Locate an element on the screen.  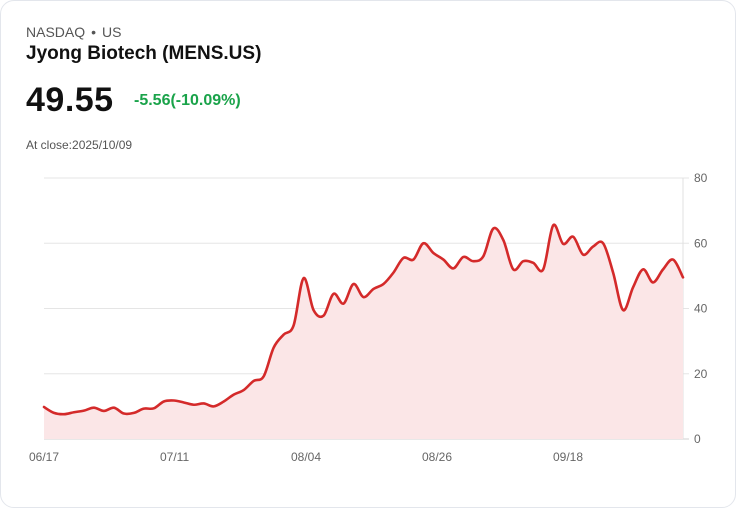
x-axis: 06/17 07/11 08/04 08/26 09/18 is located at coordinates (306, 457).